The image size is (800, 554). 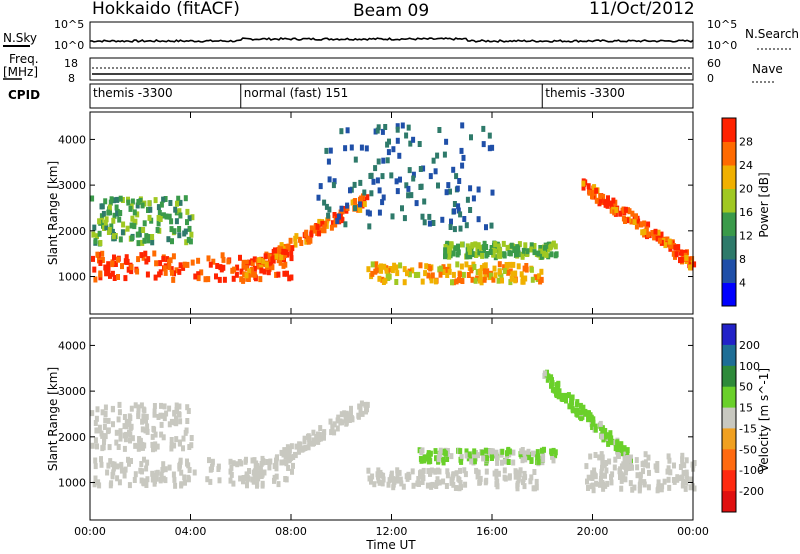 What do you see at coordinates (722, 24) in the screenshot?
I see `nsearch-tick-top: 10^5` at bounding box center [722, 24].